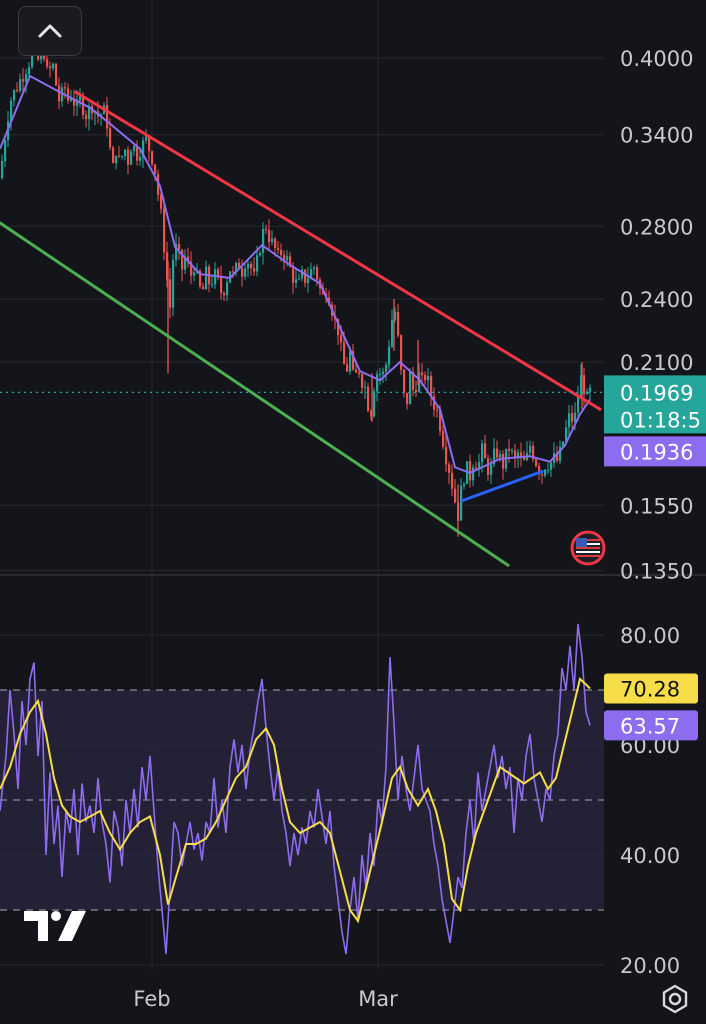 Image resolution: width=706 pixels, height=1024 pixels. I want to click on chevron-up-icon, so click(50, 31).